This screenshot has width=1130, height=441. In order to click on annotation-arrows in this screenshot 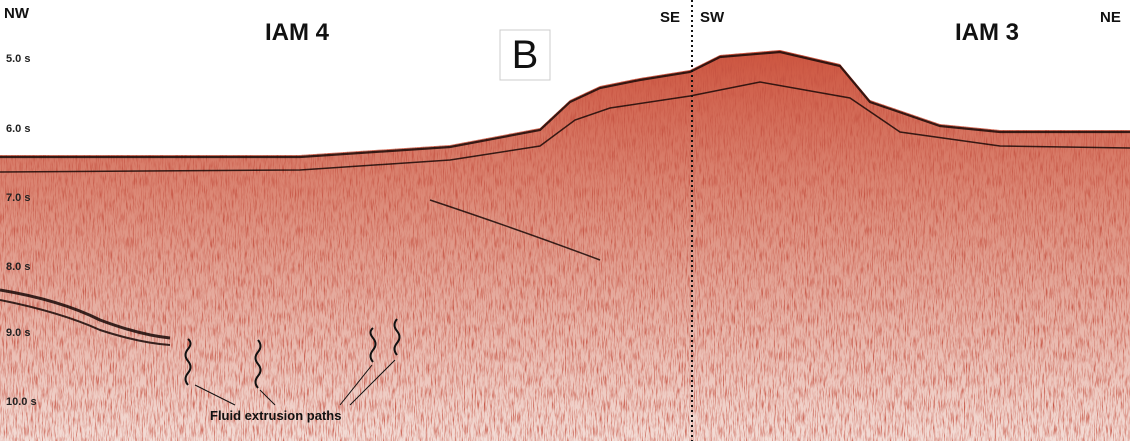, I will do `click(295, 382)`.